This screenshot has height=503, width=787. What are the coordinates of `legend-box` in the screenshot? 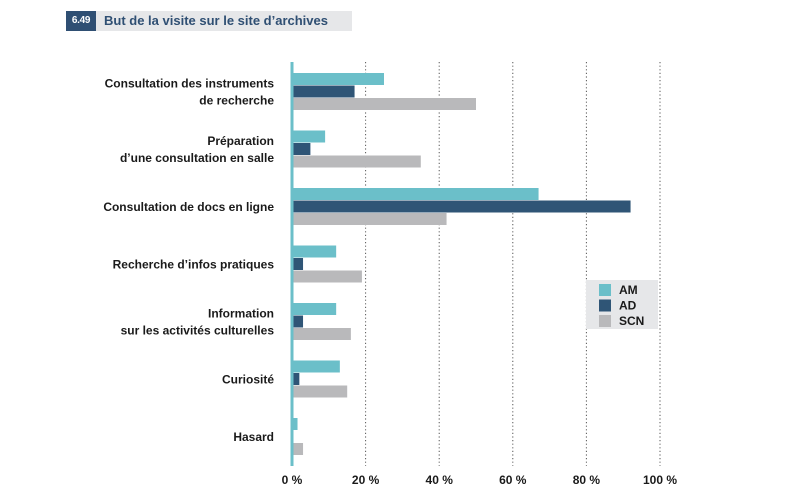 It's located at (622, 304).